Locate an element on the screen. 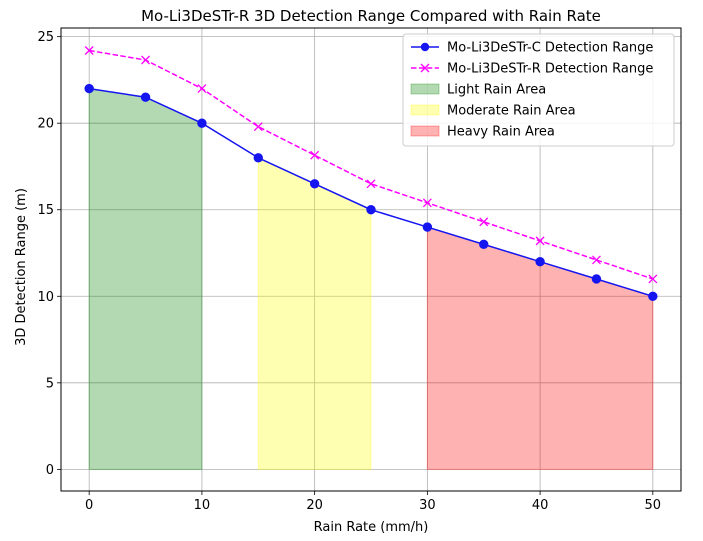 This screenshot has width=703, height=541. legend-label: Mo-Li3DeSTr-C Detection Range is located at coordinates (550, 48).